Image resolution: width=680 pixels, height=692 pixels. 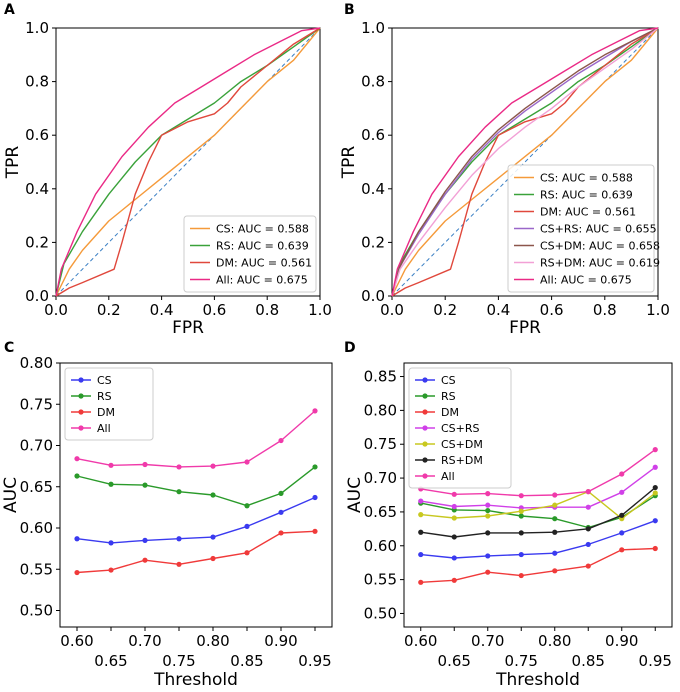 I want to click on legend-marker-dm, so click(x=425, y=412).